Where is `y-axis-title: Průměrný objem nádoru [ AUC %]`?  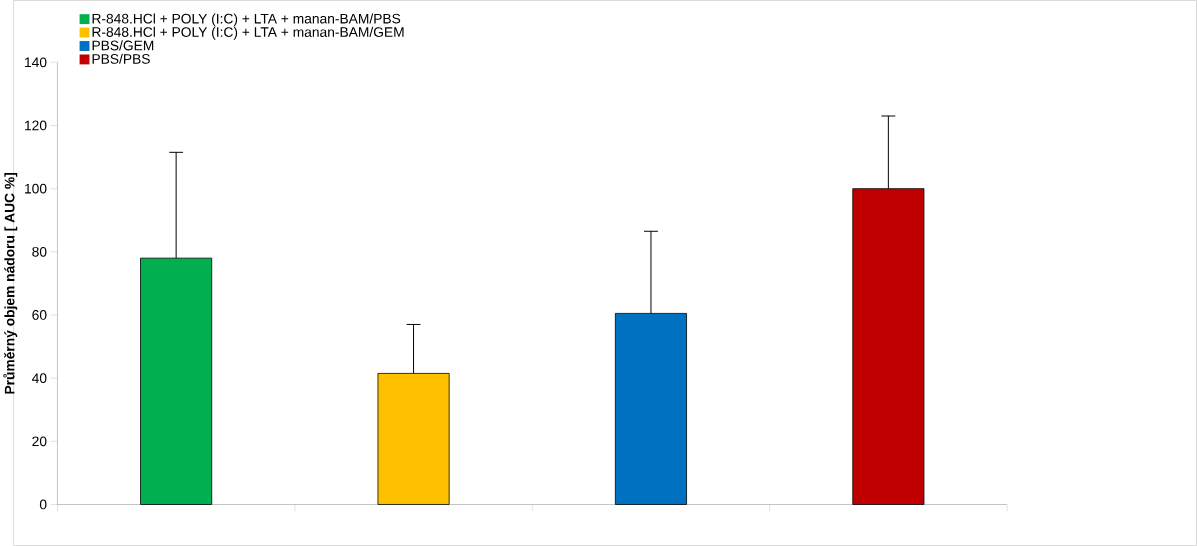
y-axis-title: Průměrný objem nádoru [ AUC %] is located at coordinates (10, 283).